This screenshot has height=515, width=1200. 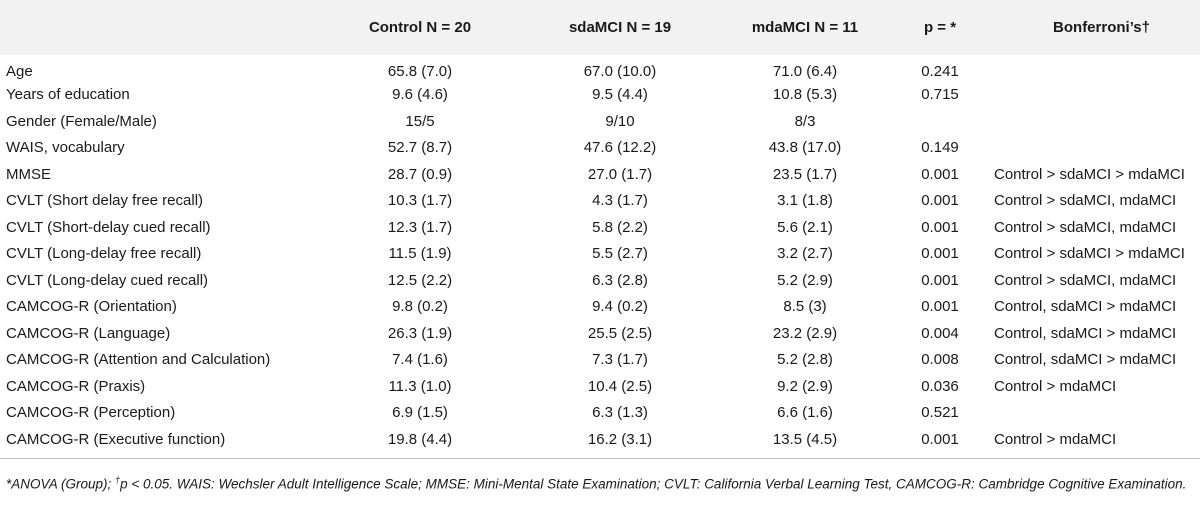 What do you see at coordinates (805, 254) in the screenshot?
I see `cell-mdamci: 3.2 (2.7)` at bounding box center [805, 254].